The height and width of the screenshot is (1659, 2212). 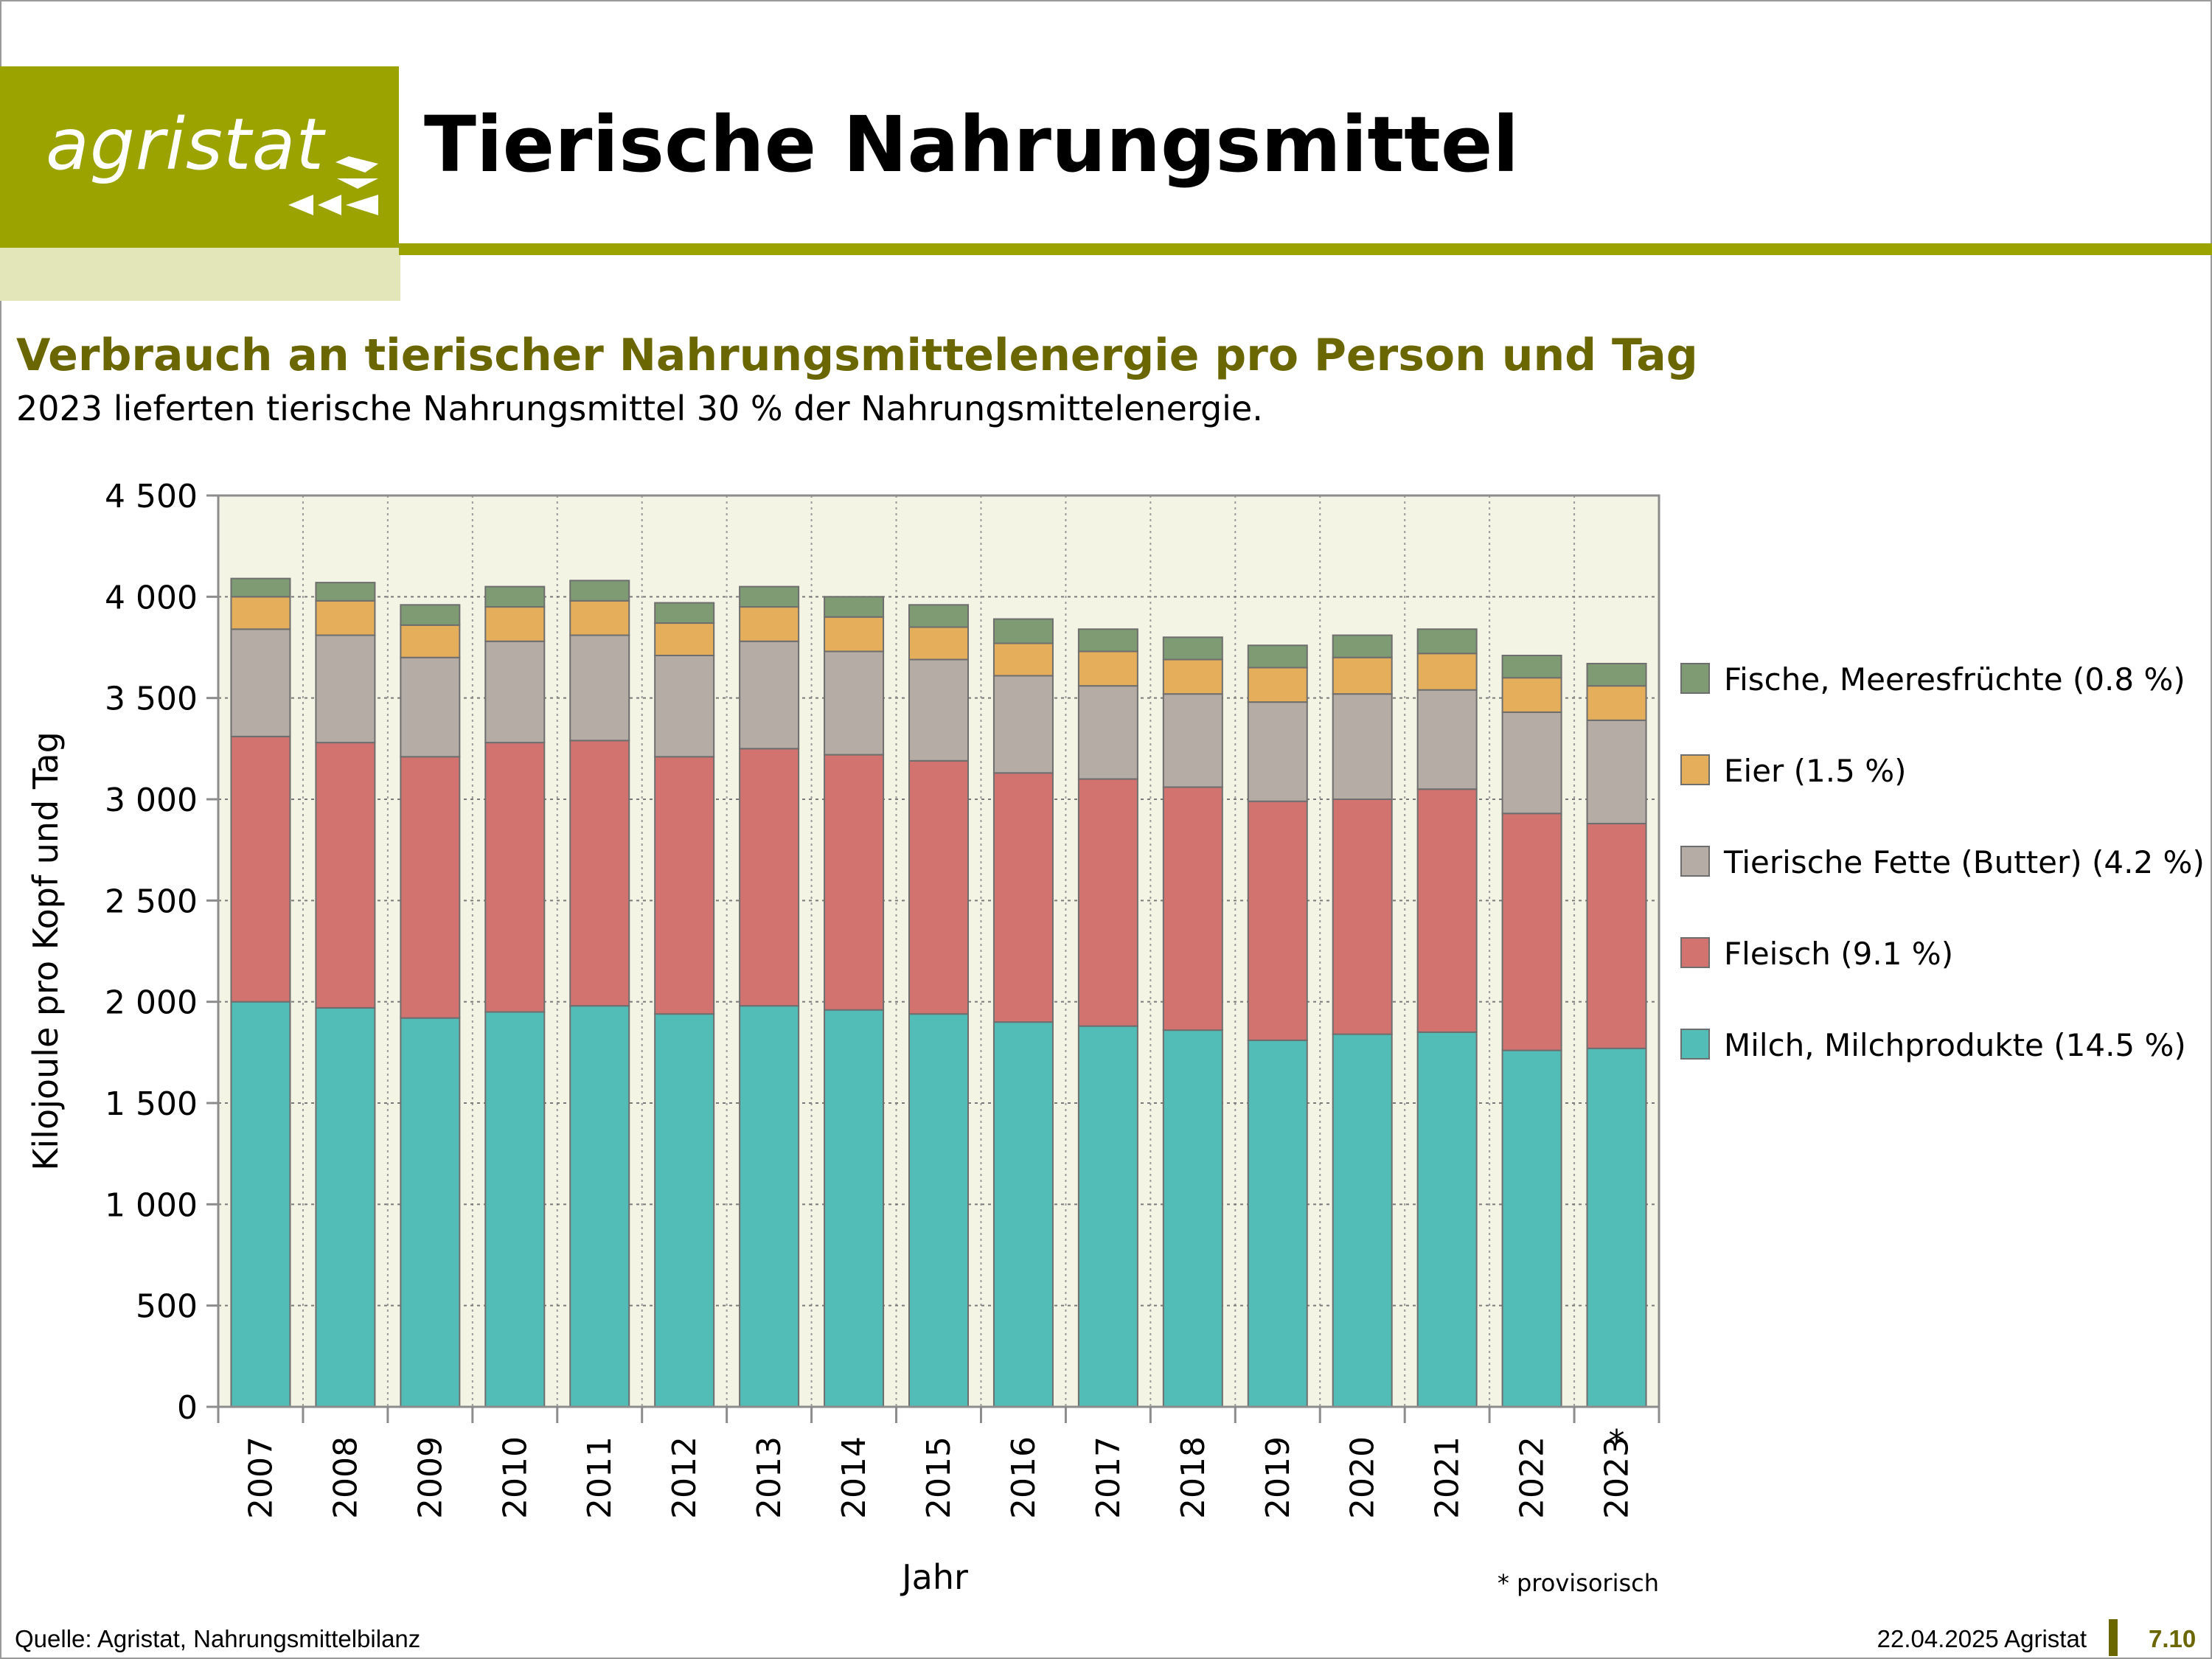 I want to click on y-tick-label: 3 000, so click(x=151, y=800).